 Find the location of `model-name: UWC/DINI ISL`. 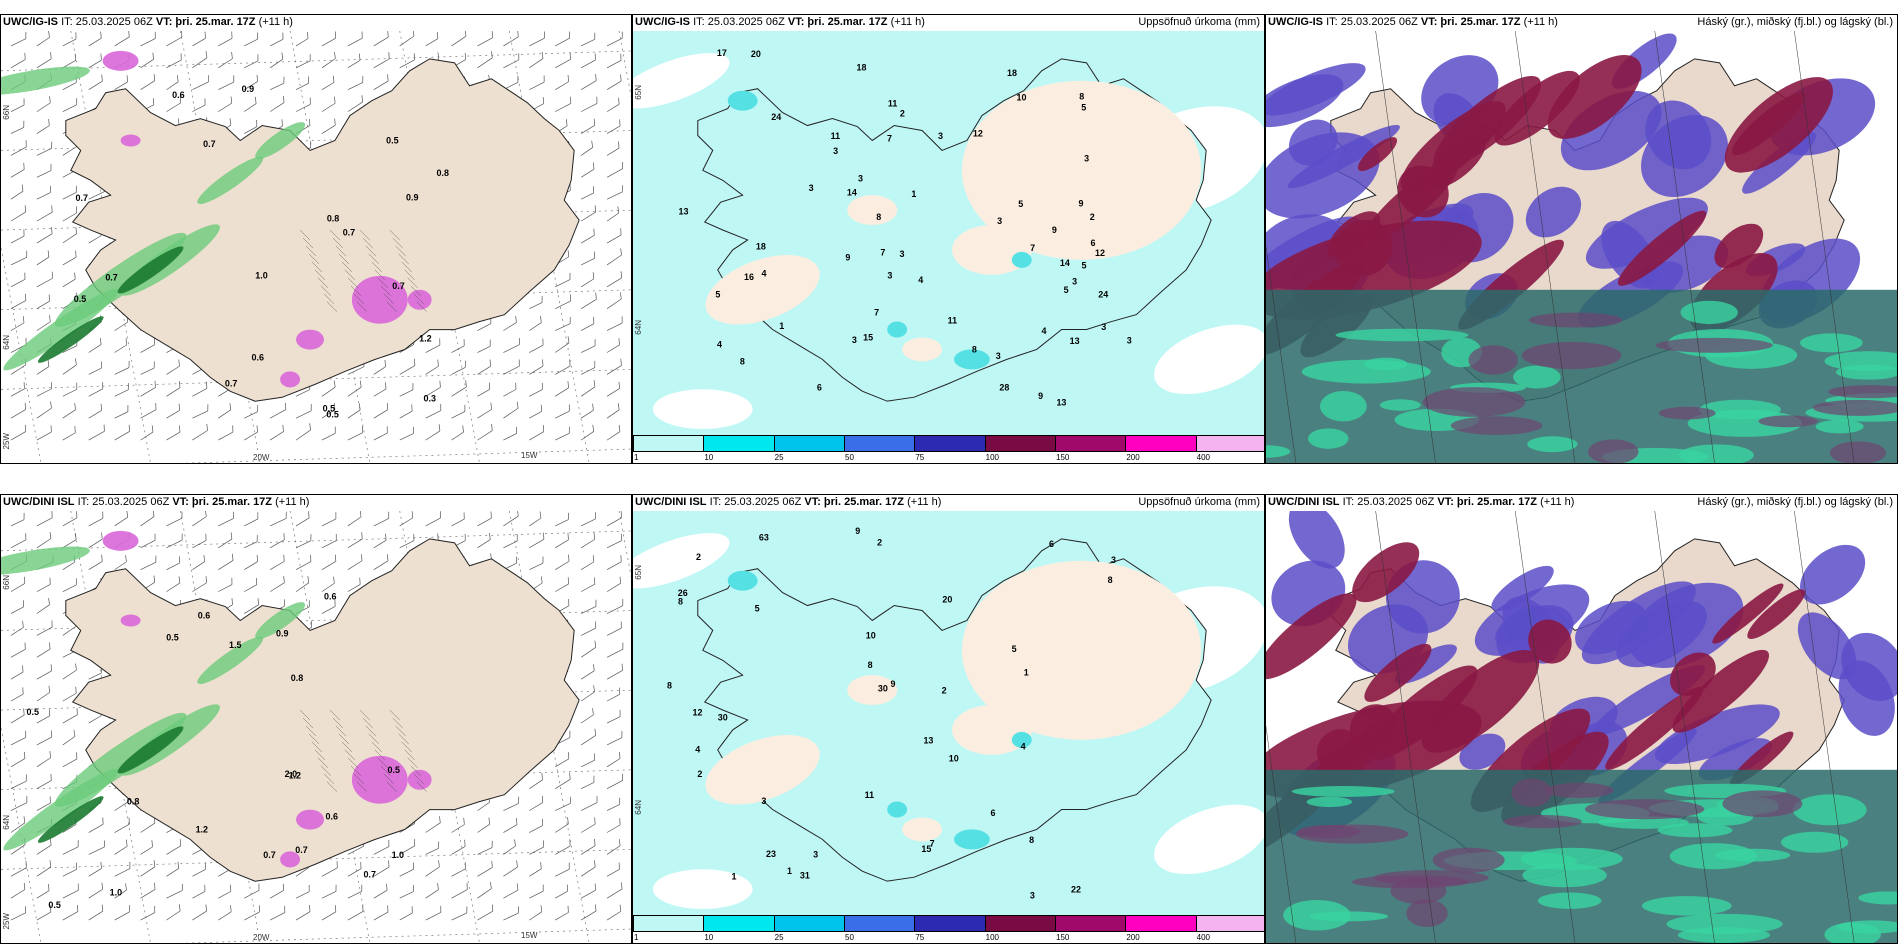

model-name: UWC/DINI ISL is located at coordinates (39, 502).